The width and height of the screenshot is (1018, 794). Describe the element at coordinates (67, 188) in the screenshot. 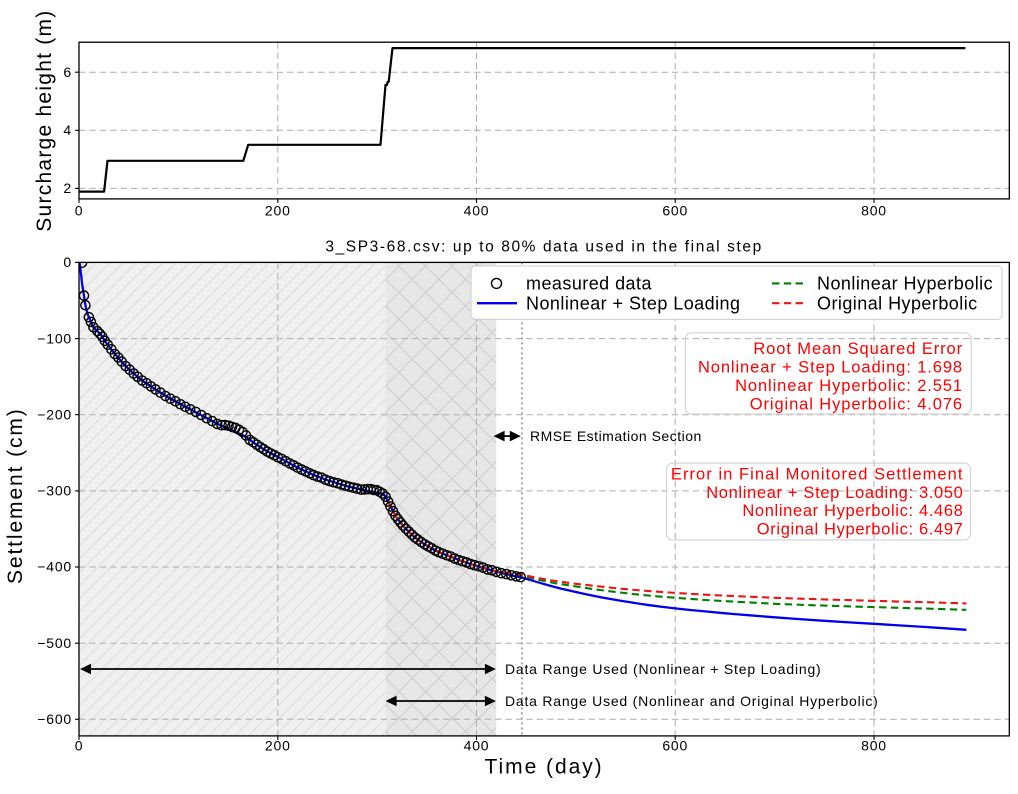

I see `svg-text: 2` at that location.